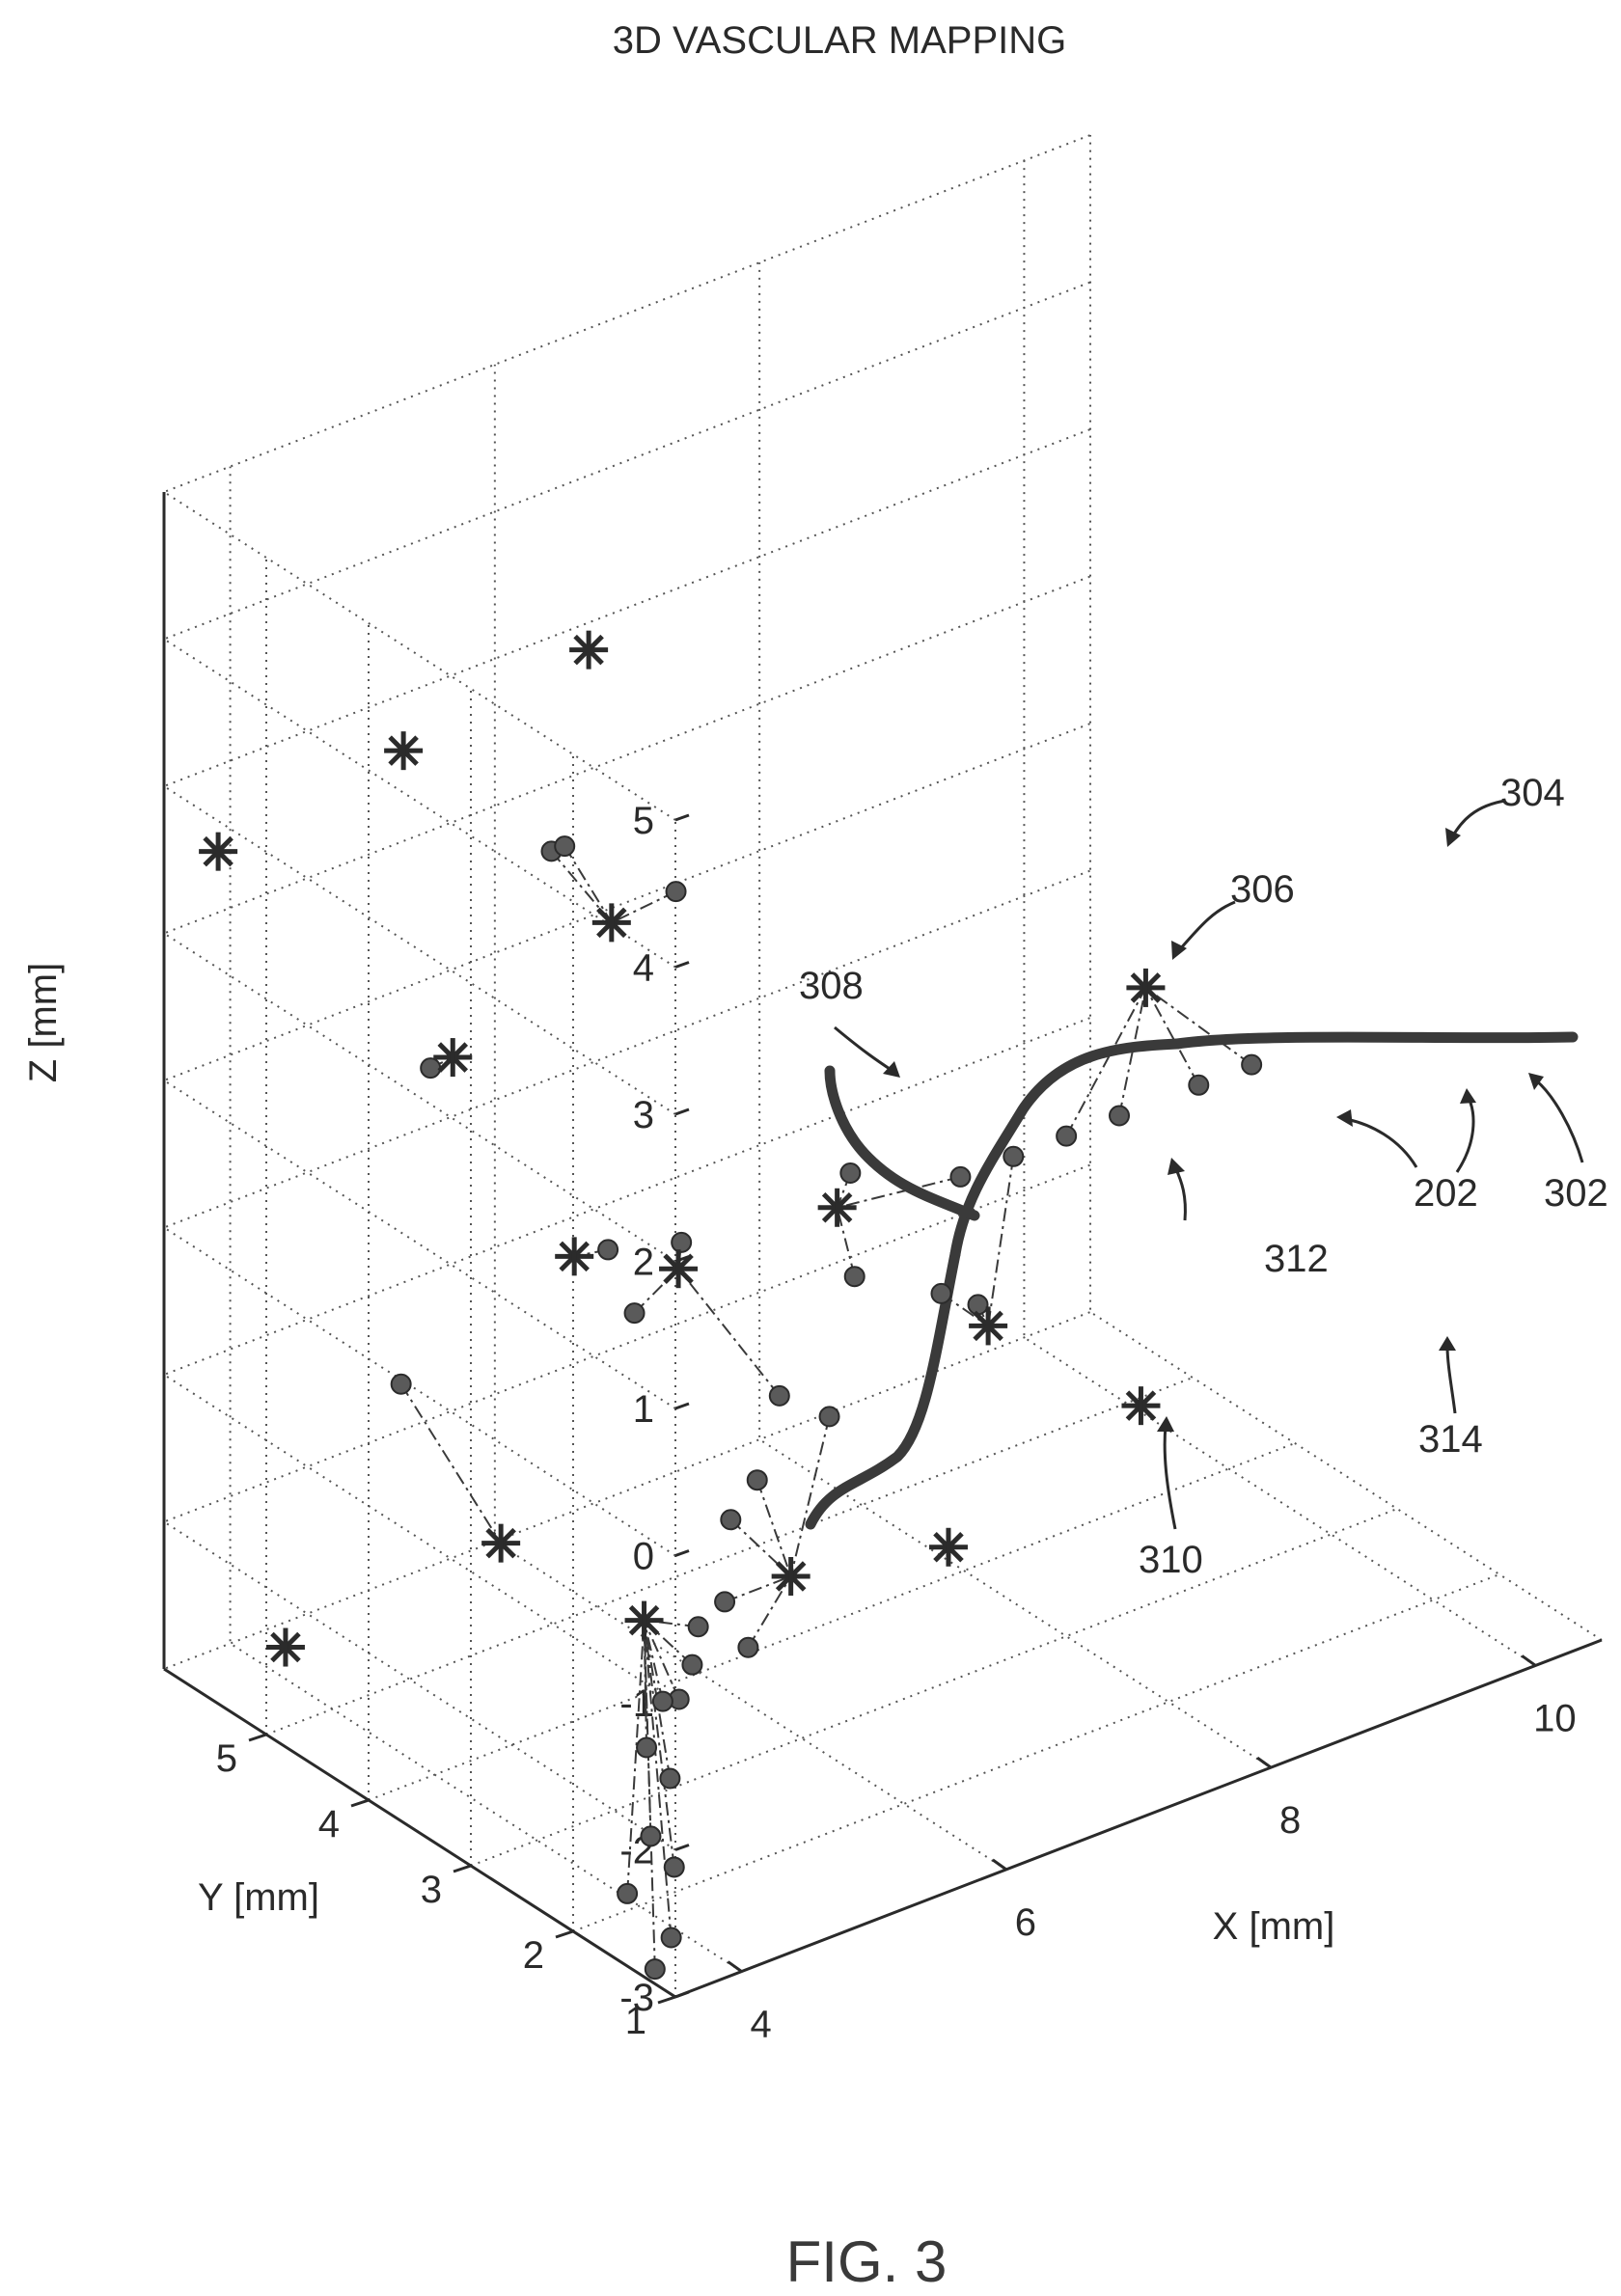 Image resolution: width=1621 pixels, height=2296 pixels. Describe the element at coordinates (329, 1824) in the screenshot. I see `y-tick-label: 4` at that location.